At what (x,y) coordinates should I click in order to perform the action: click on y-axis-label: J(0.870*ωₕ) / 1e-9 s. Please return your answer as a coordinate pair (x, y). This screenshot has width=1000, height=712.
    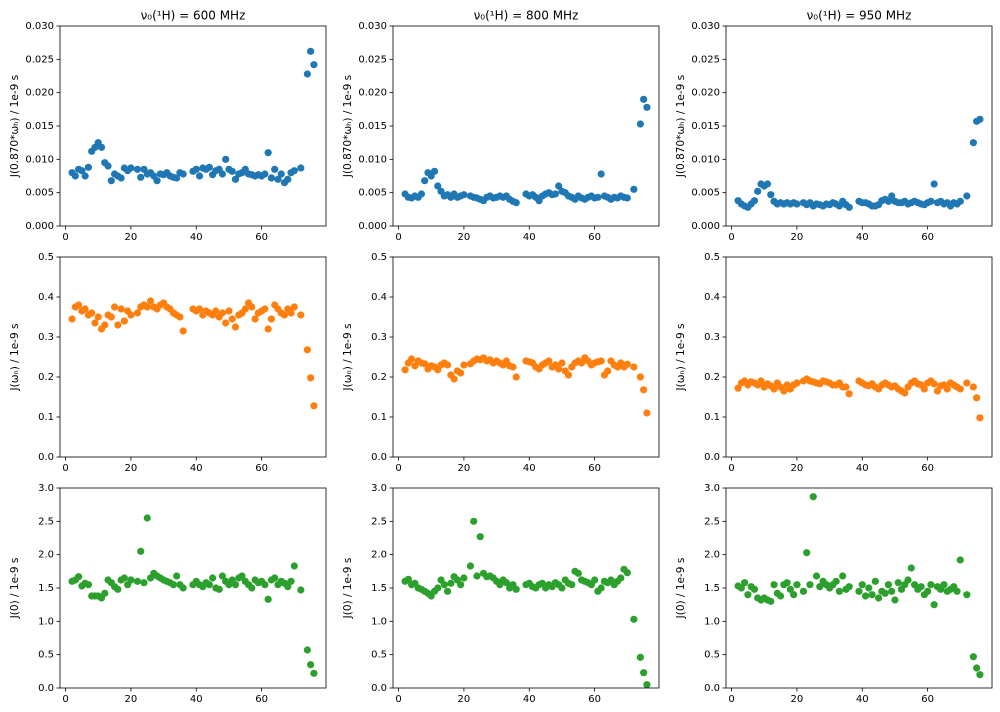
    Looking at the image, I should click on (15, 126).